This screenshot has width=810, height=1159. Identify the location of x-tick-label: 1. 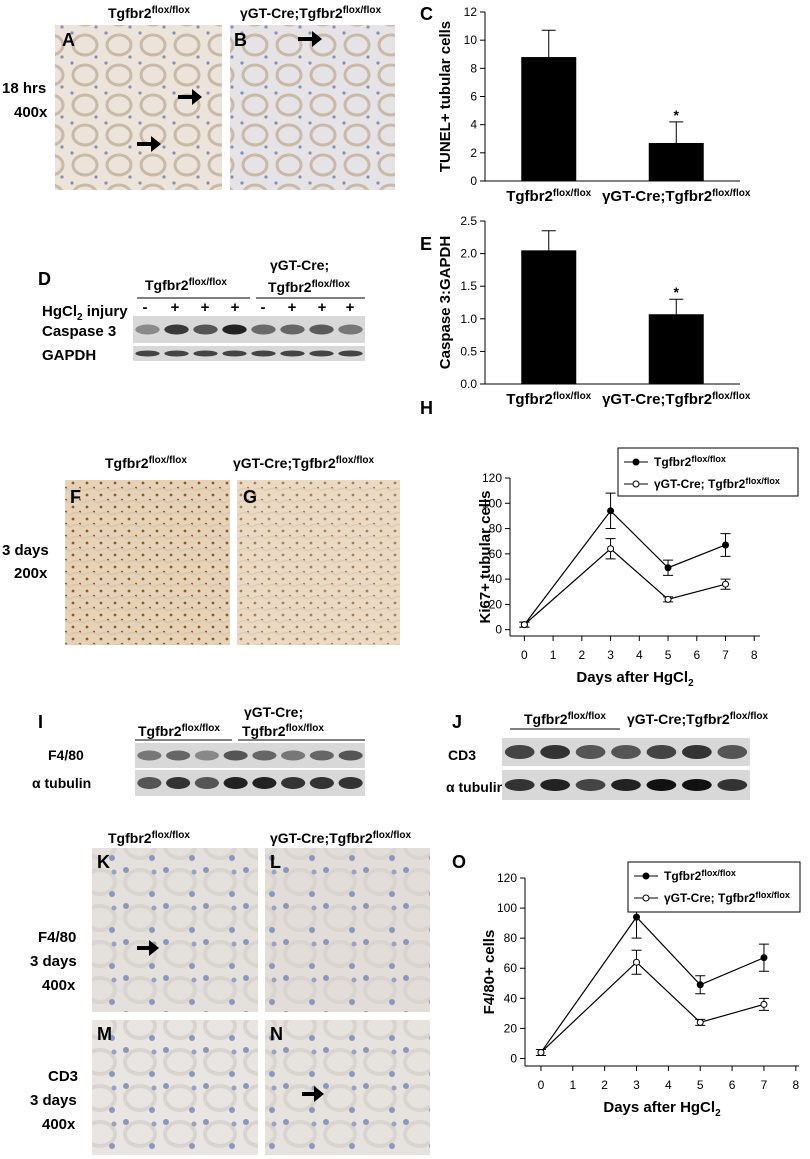
(572, 1085).